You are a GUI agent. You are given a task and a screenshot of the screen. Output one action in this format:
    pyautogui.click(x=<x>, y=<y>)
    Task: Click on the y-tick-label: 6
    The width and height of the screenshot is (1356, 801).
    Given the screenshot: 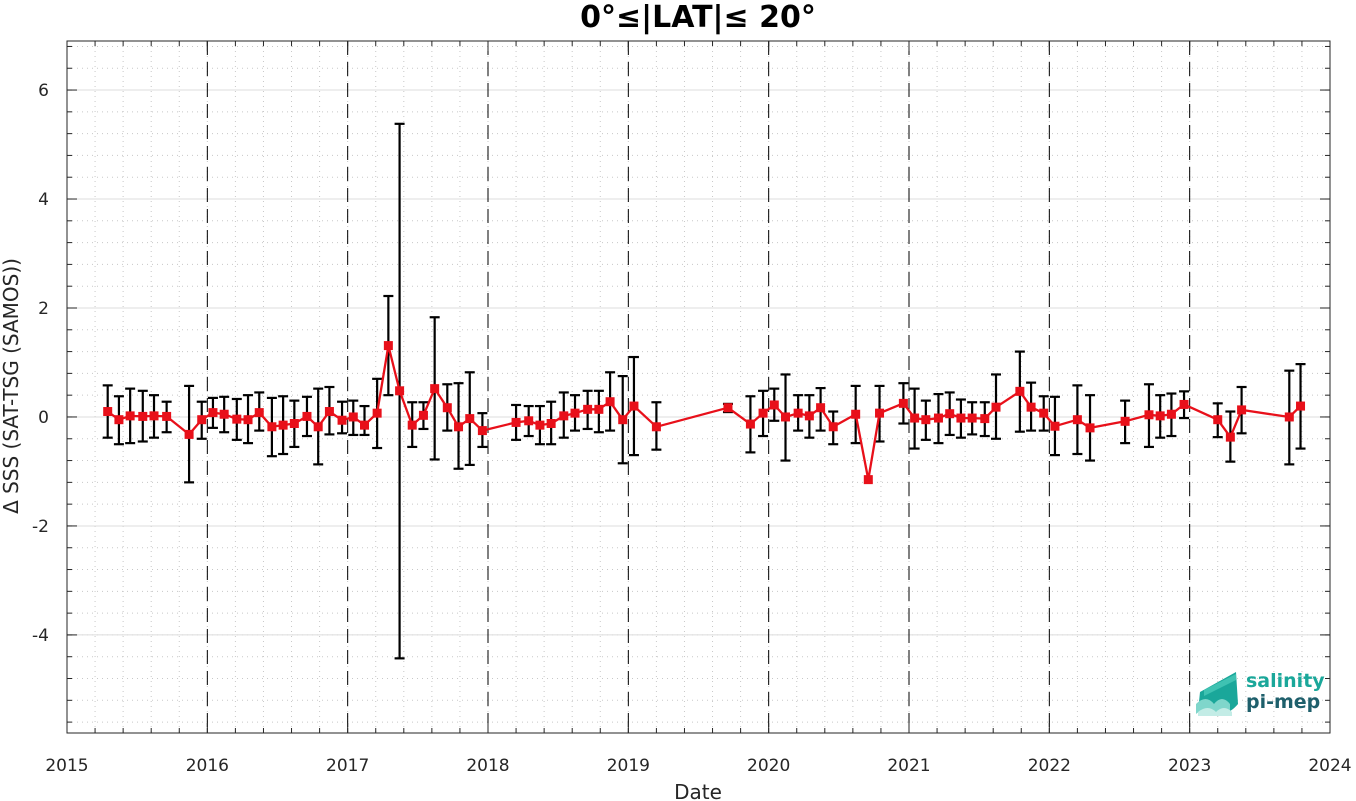 What is the action you would take?
    pyautogui.click(x=43, y=91)
    